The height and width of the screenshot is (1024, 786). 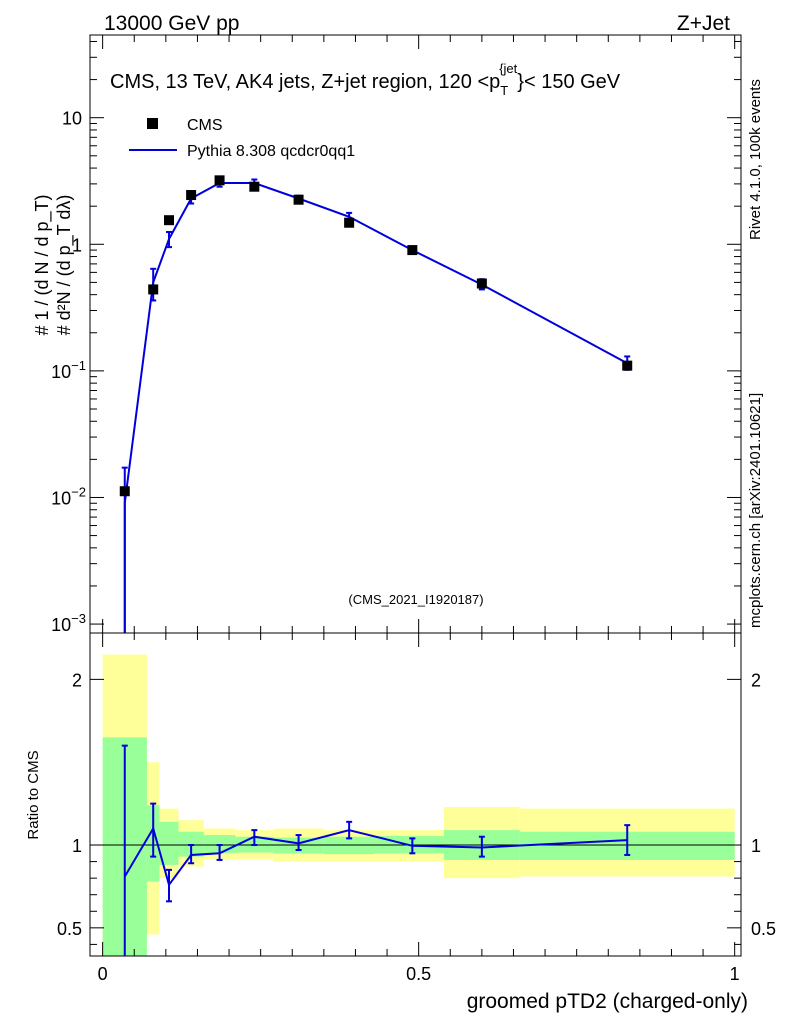 I want to click on chart-title-suffix: }< 150 GeV, so click(x=569, y=82).